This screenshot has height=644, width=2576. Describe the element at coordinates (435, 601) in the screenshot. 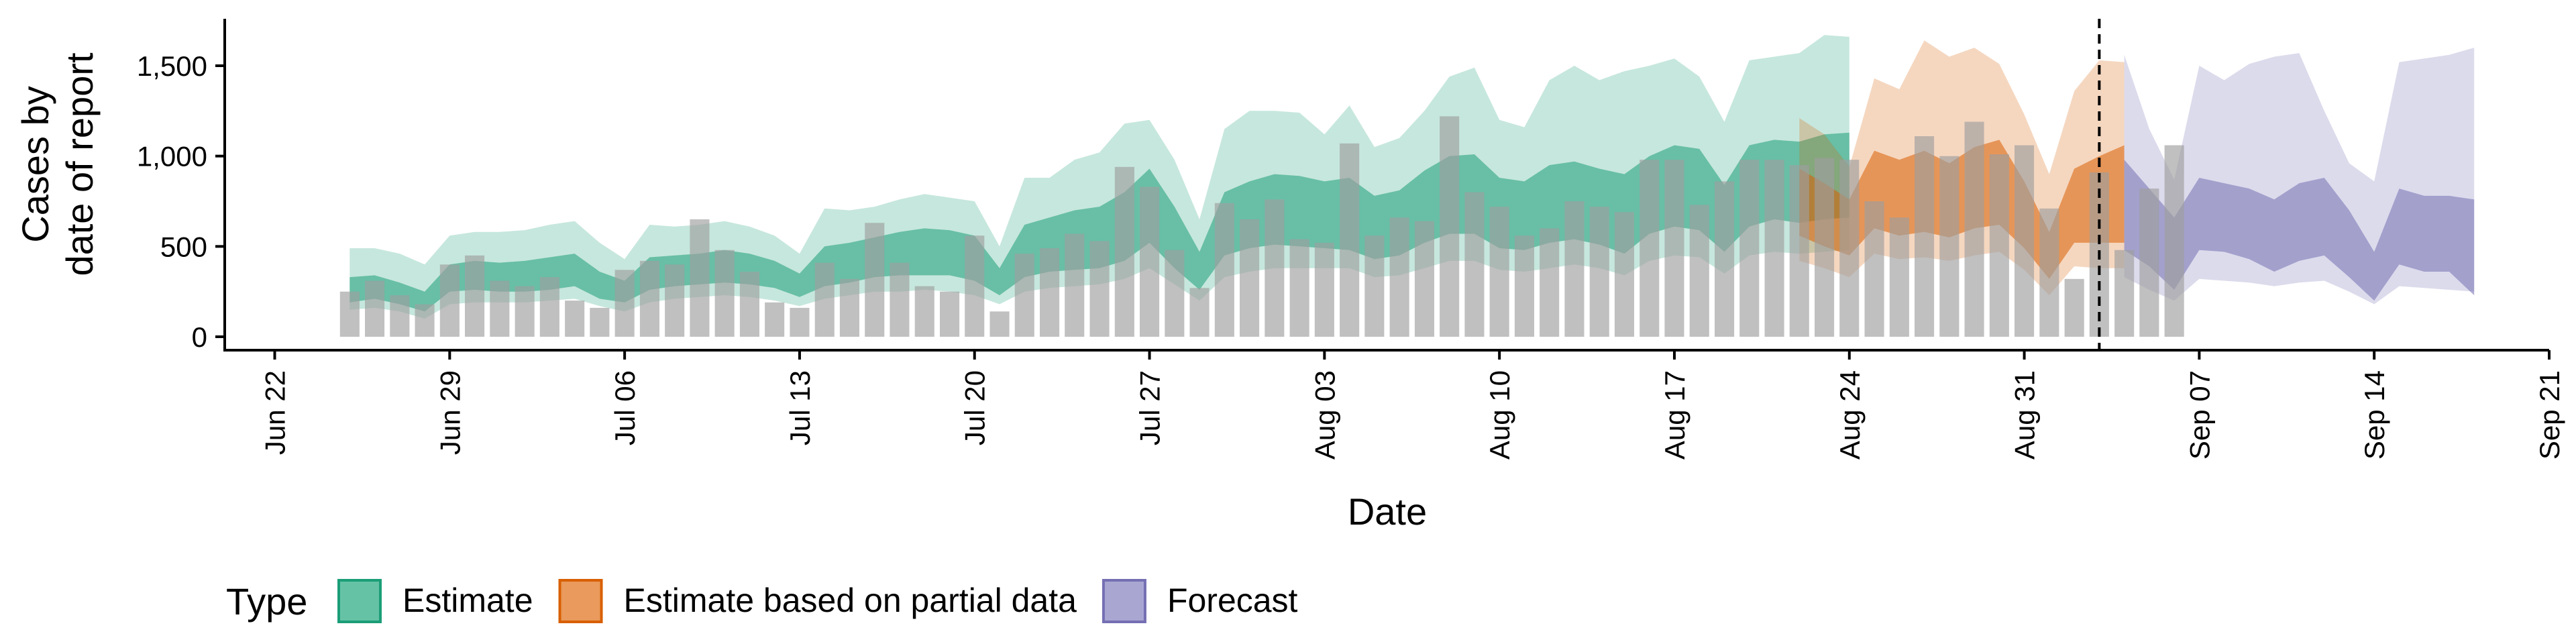

I see `legend-item: Estimate` at that location.